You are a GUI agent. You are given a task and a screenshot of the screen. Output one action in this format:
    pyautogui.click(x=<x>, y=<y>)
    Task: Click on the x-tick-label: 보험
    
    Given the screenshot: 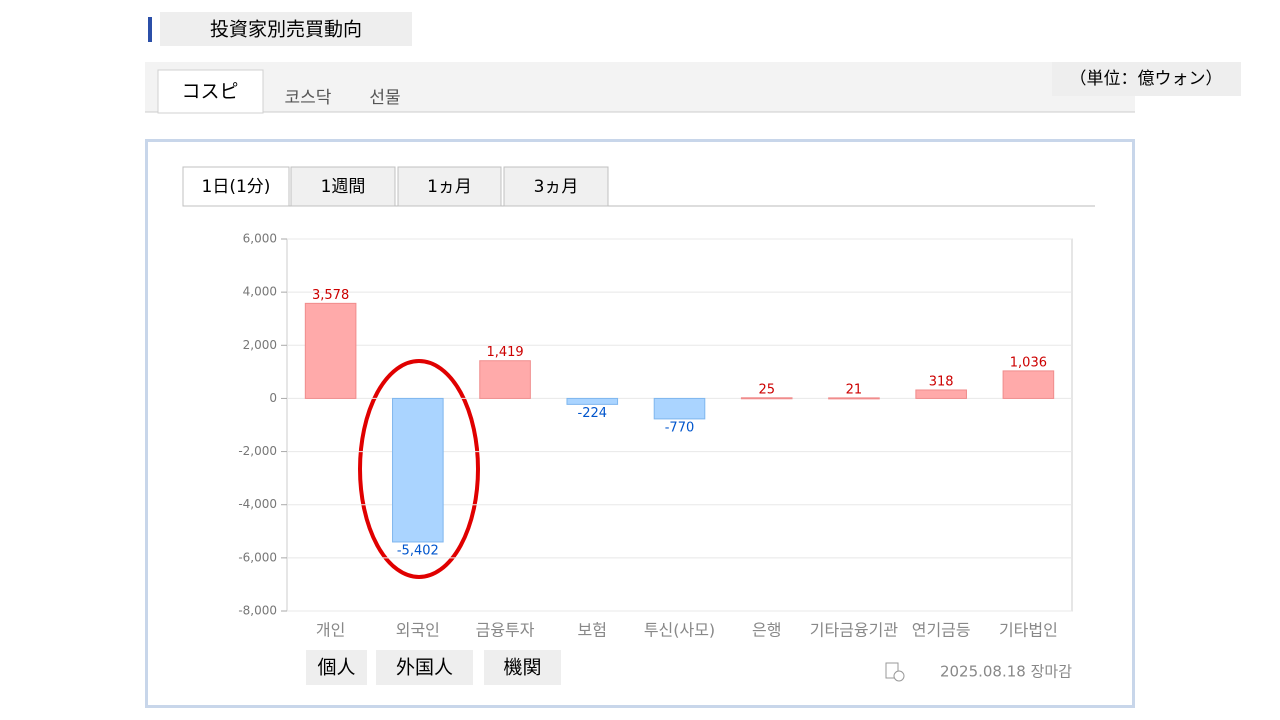 What is the action you would take?
    pyautogui.click(x=592, y=630)
    